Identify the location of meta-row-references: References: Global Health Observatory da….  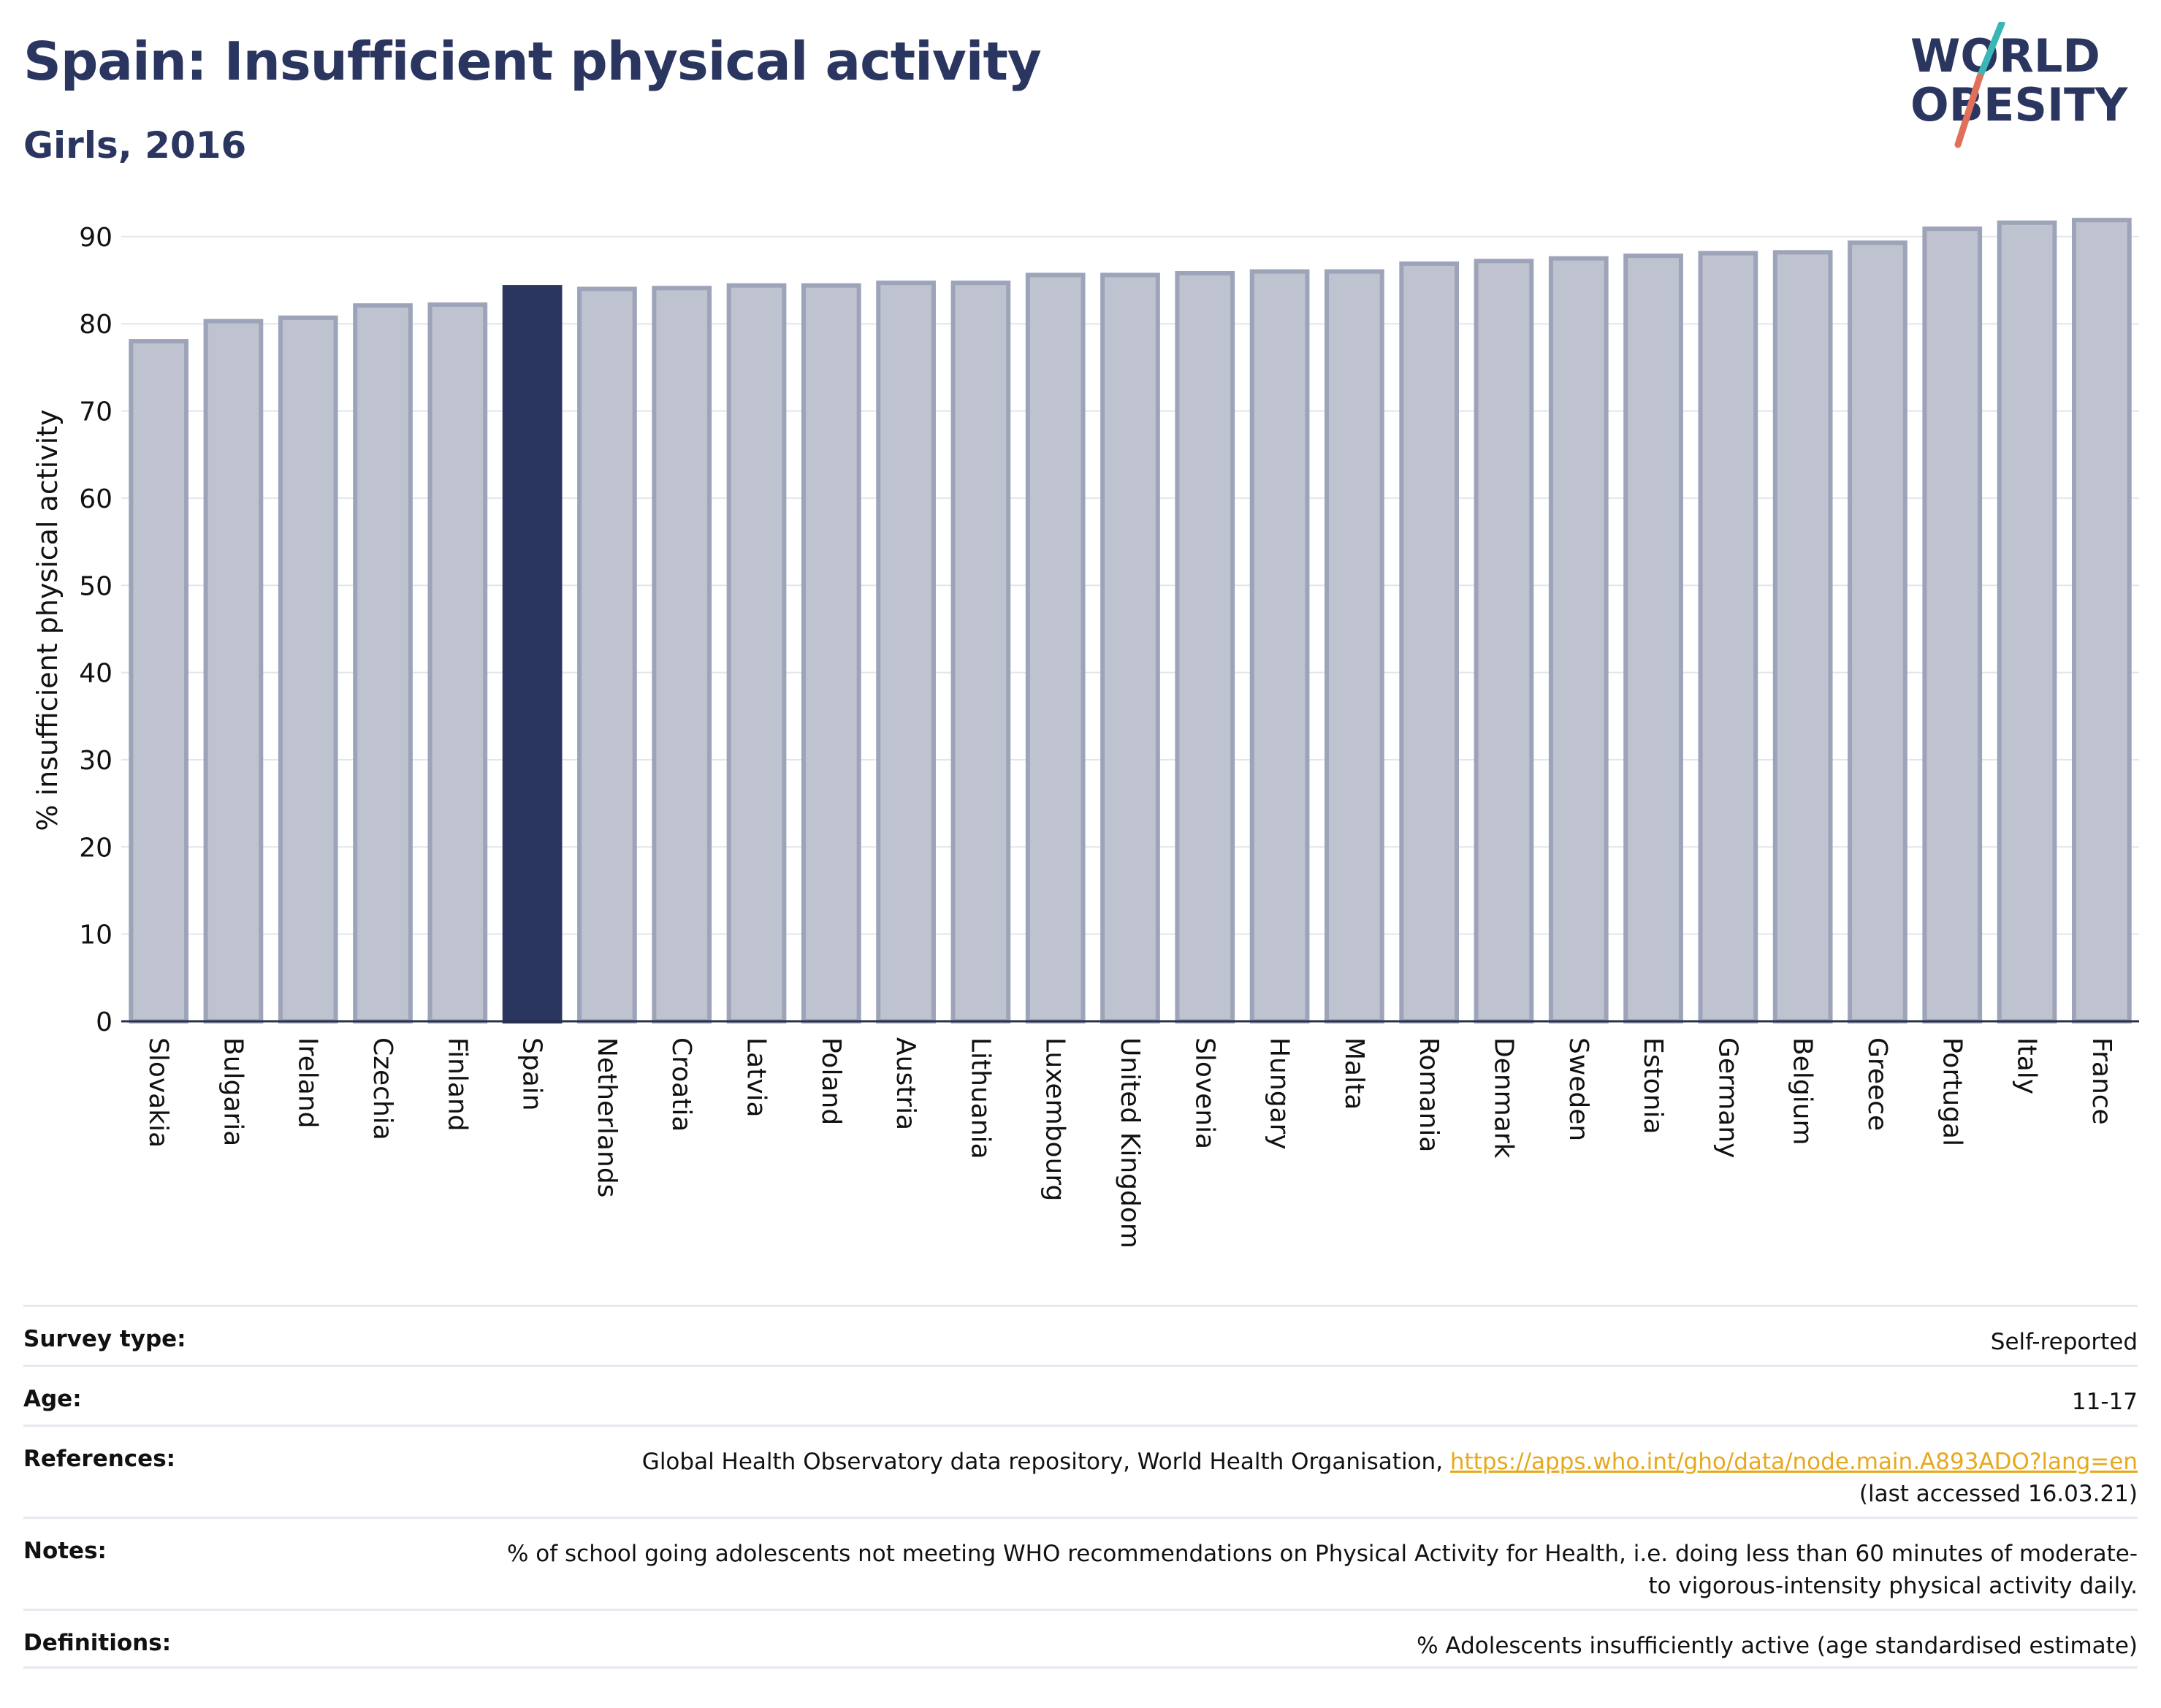
(1080, 1471).